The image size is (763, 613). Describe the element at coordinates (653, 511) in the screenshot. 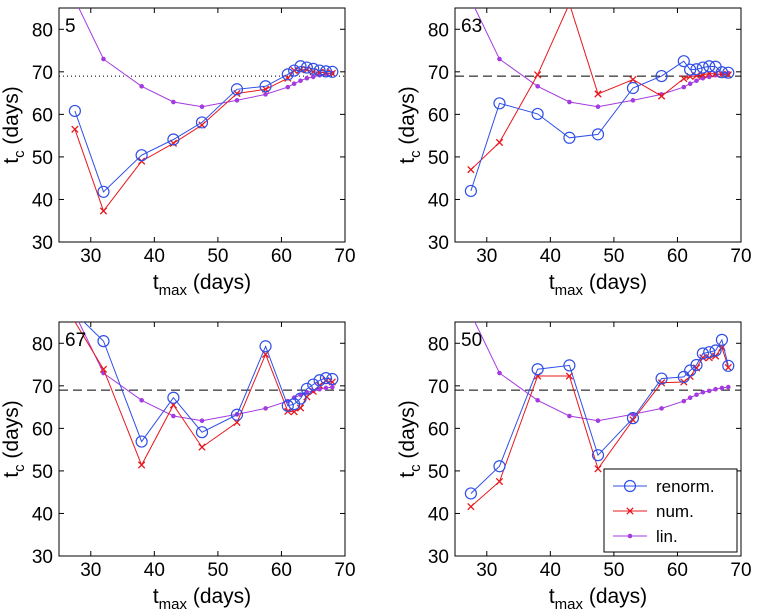

I see `legend-entry-num: num.` at that location.